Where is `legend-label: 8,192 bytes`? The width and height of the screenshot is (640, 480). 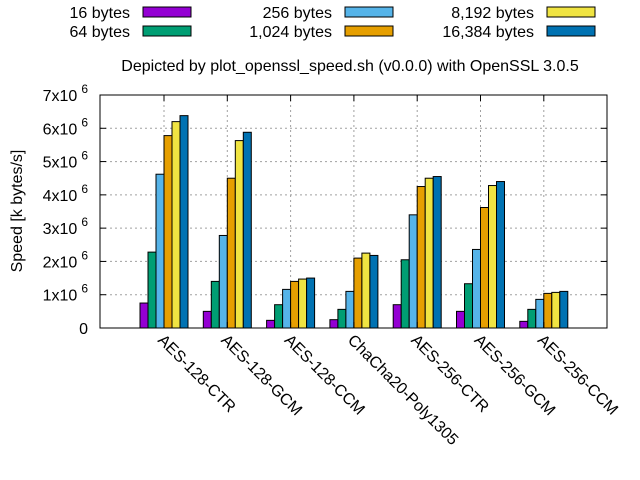
legend-label: 8,192 bytes is located at coordinates (492, 13).